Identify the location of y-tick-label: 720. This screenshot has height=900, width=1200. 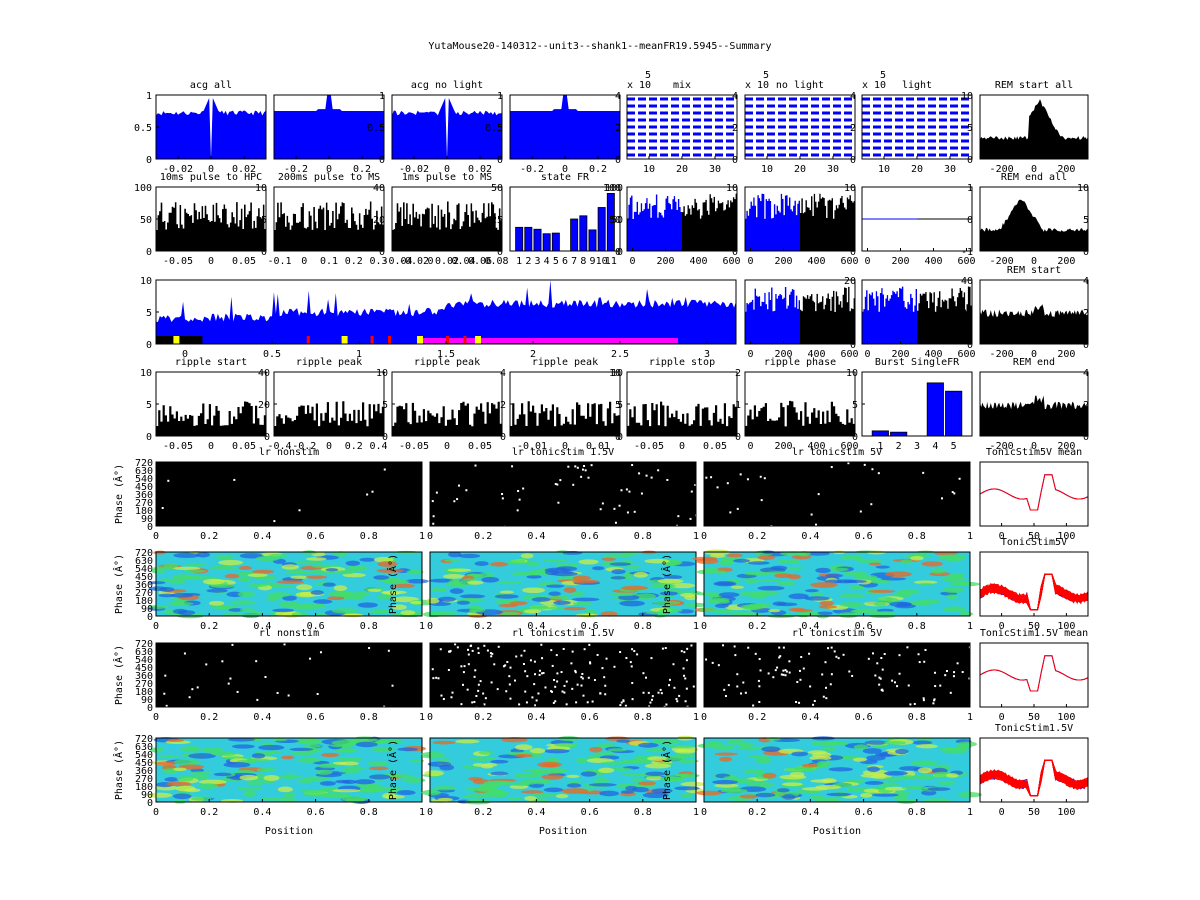
(144, 739).